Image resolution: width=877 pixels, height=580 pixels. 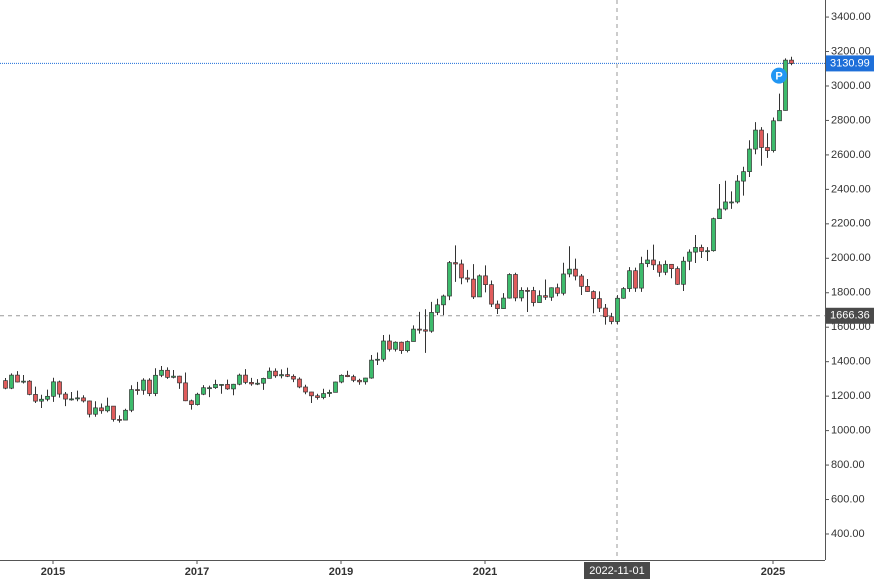 I want to click on marker-label: P, so click(x=778, y=77).